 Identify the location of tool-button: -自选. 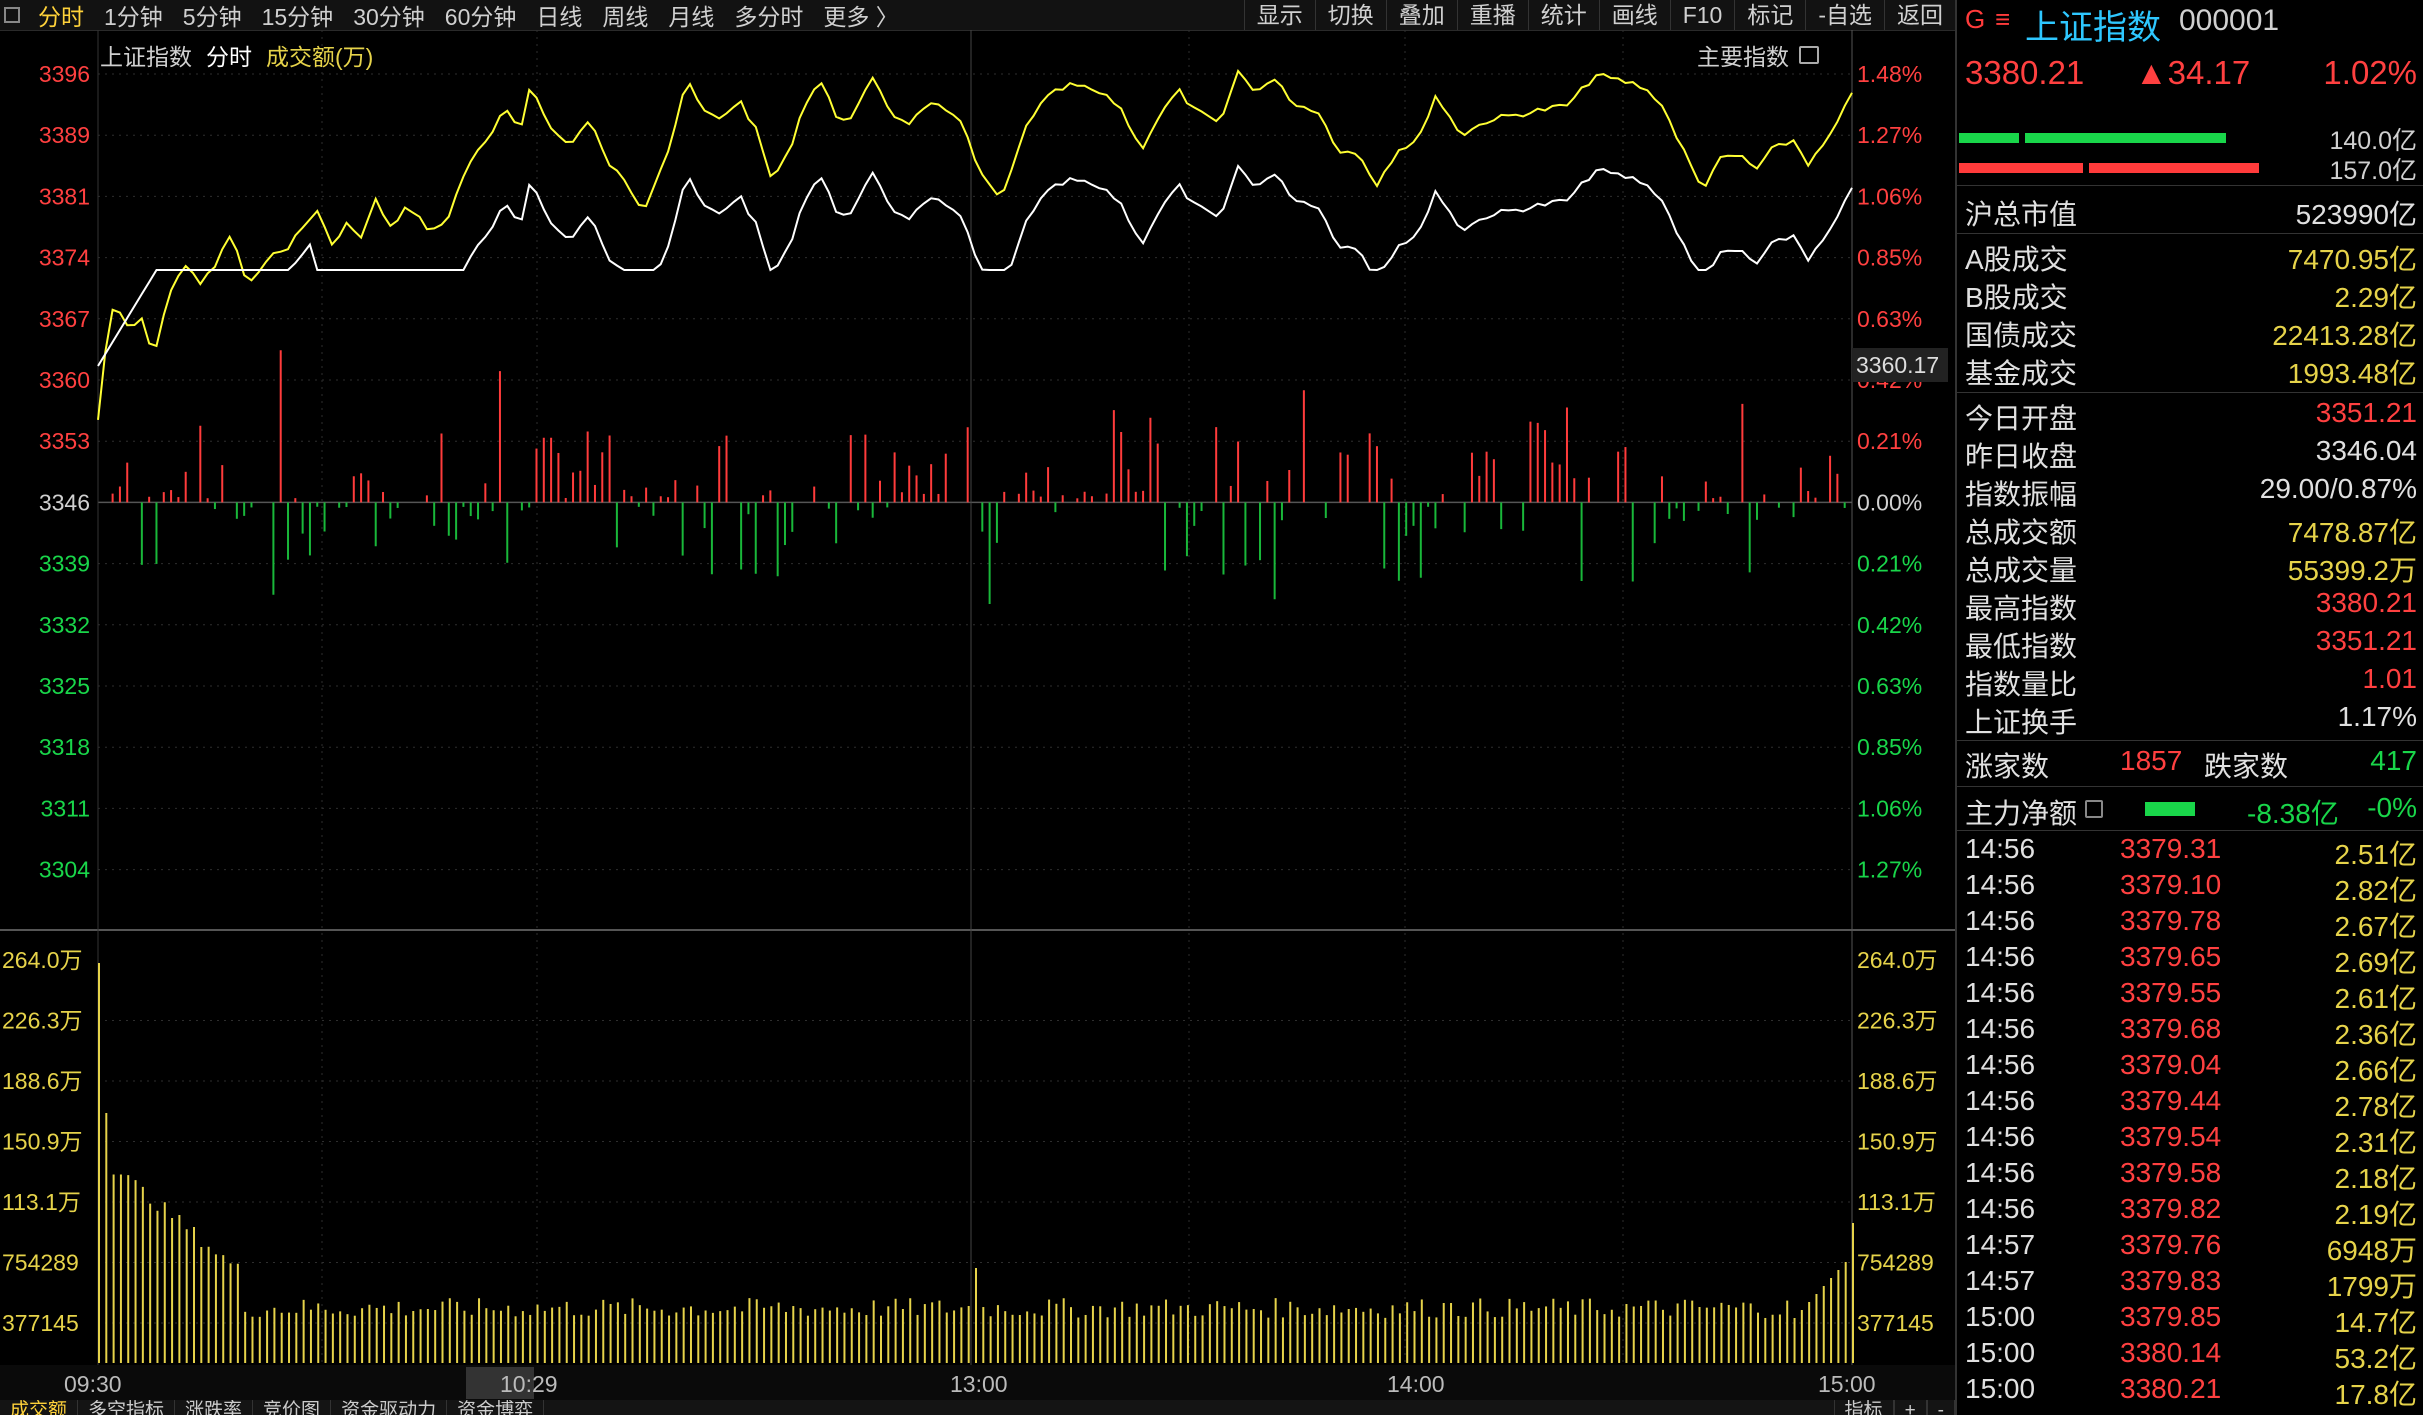
(1844, 15).